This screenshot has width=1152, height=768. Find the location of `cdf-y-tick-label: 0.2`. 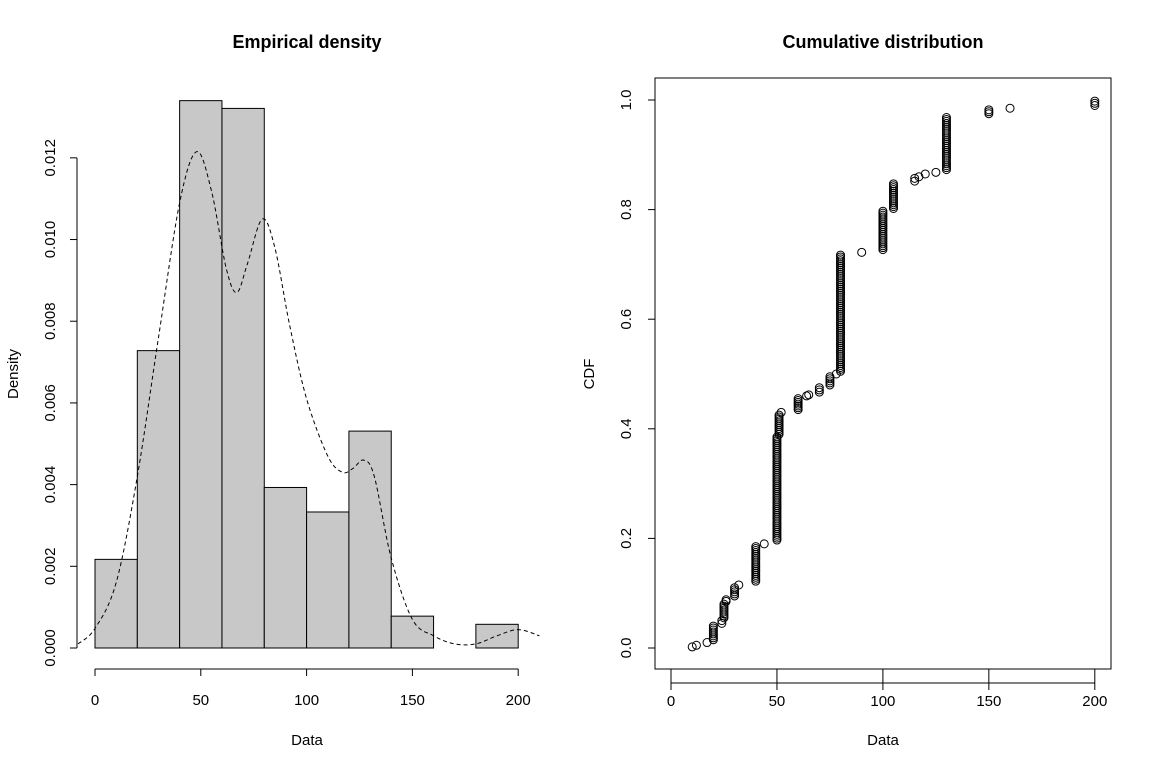

cdf-y-tick-label: 0.2 is located at coordinates (626, 538).